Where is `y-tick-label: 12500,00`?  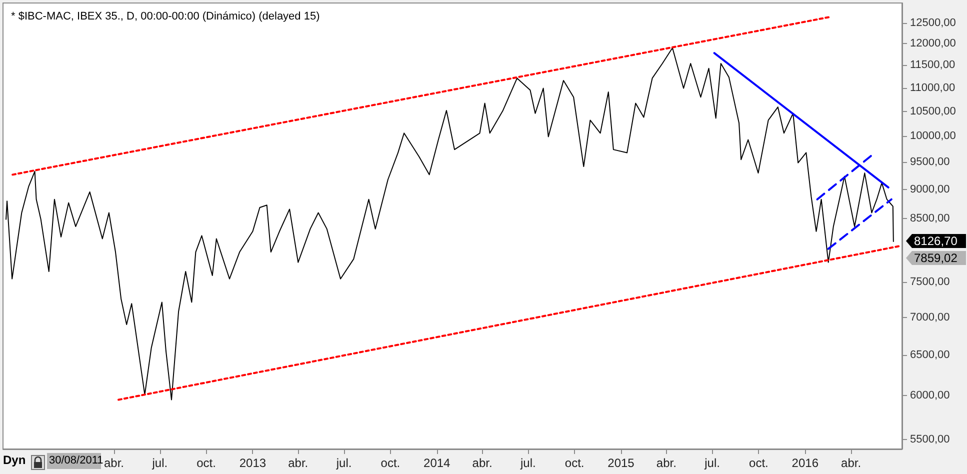 y-tick-label: 12500,00 is located at coordinates (933, 22).